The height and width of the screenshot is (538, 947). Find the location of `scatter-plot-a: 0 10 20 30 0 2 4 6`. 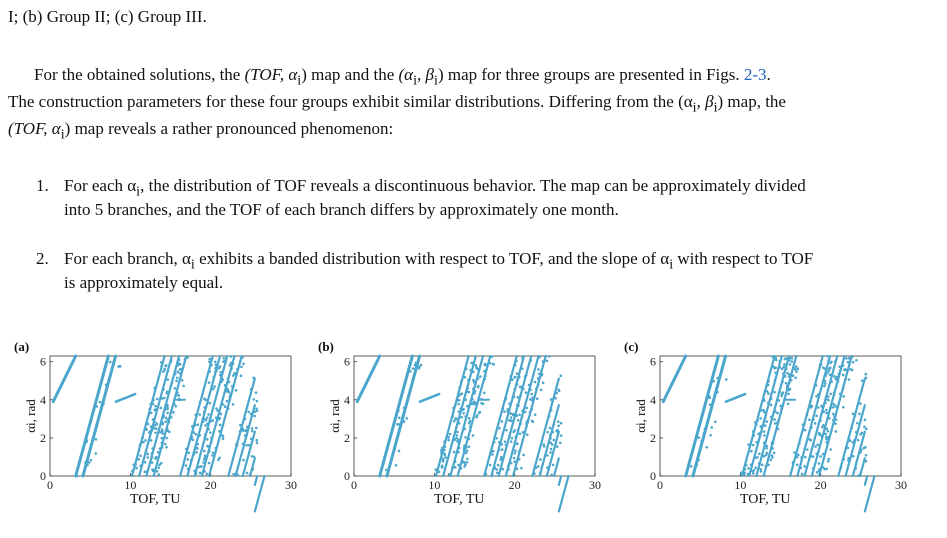

scatter-plot-a: 0 10 20 30 0 2 4 6 is located at coordinates (168, 433).